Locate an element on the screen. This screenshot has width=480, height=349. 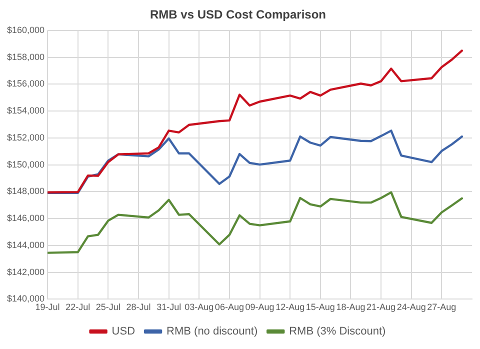
y-tick-label: $150,000 is located at coordinates (25, 164).